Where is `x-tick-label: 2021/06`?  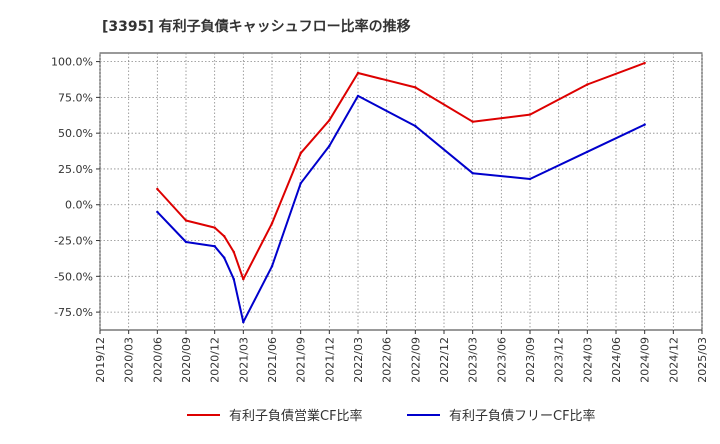
x-tick-label: 2021/06 is located at coordinates (272, 360).